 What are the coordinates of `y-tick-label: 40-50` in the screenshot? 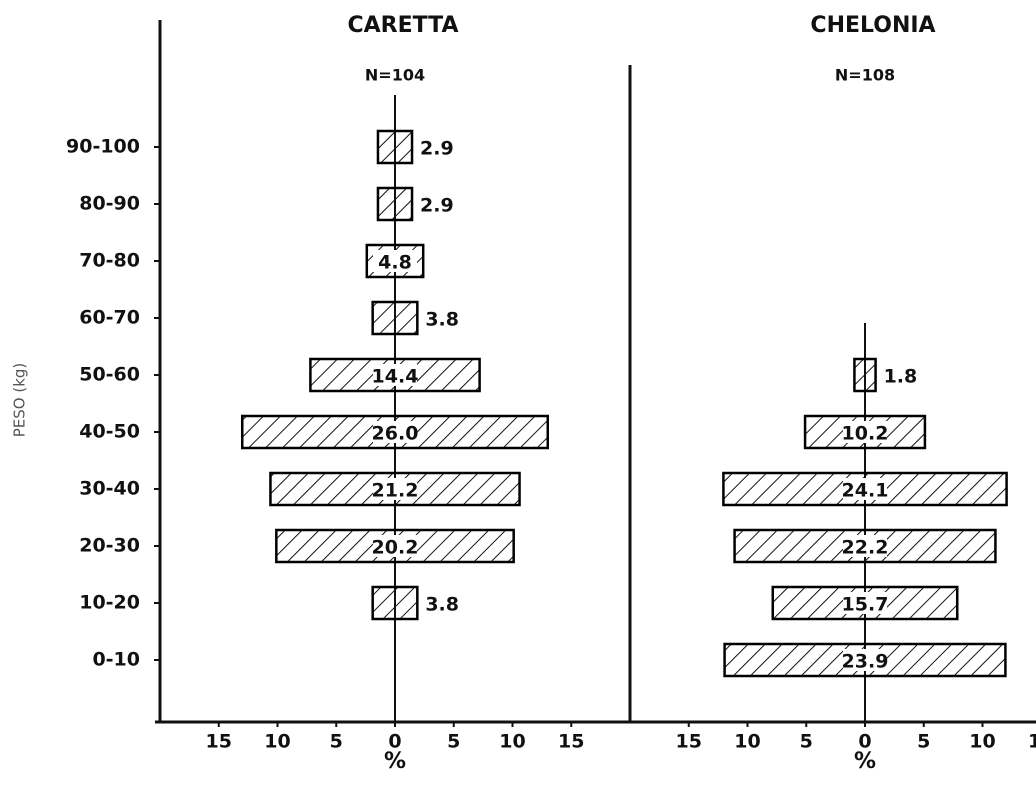 It's located at (109, 432).